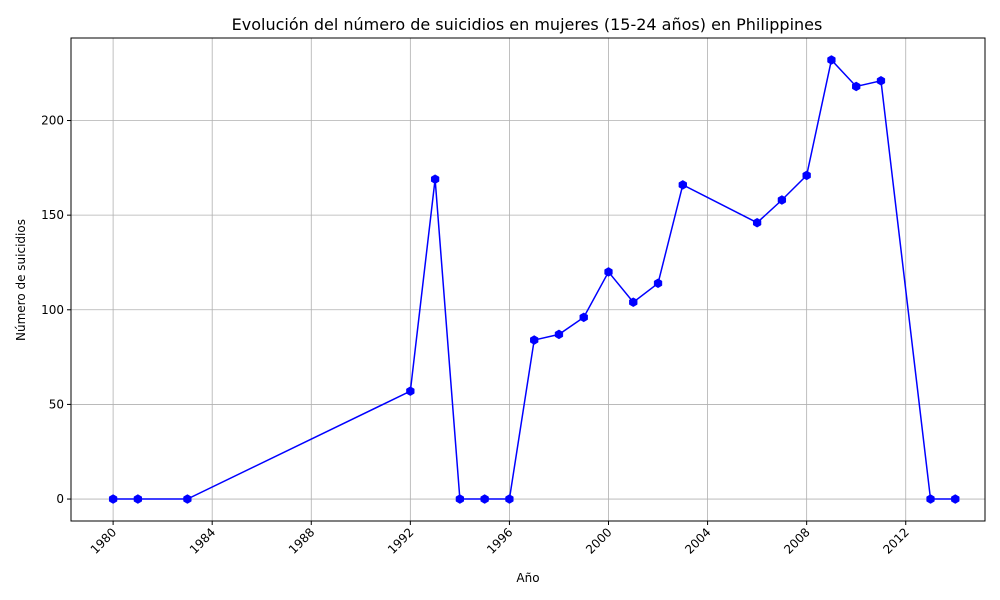 This screenshot has width=1000, height=600. I want to click on x-tick-label: 2012, so click(895, 540).